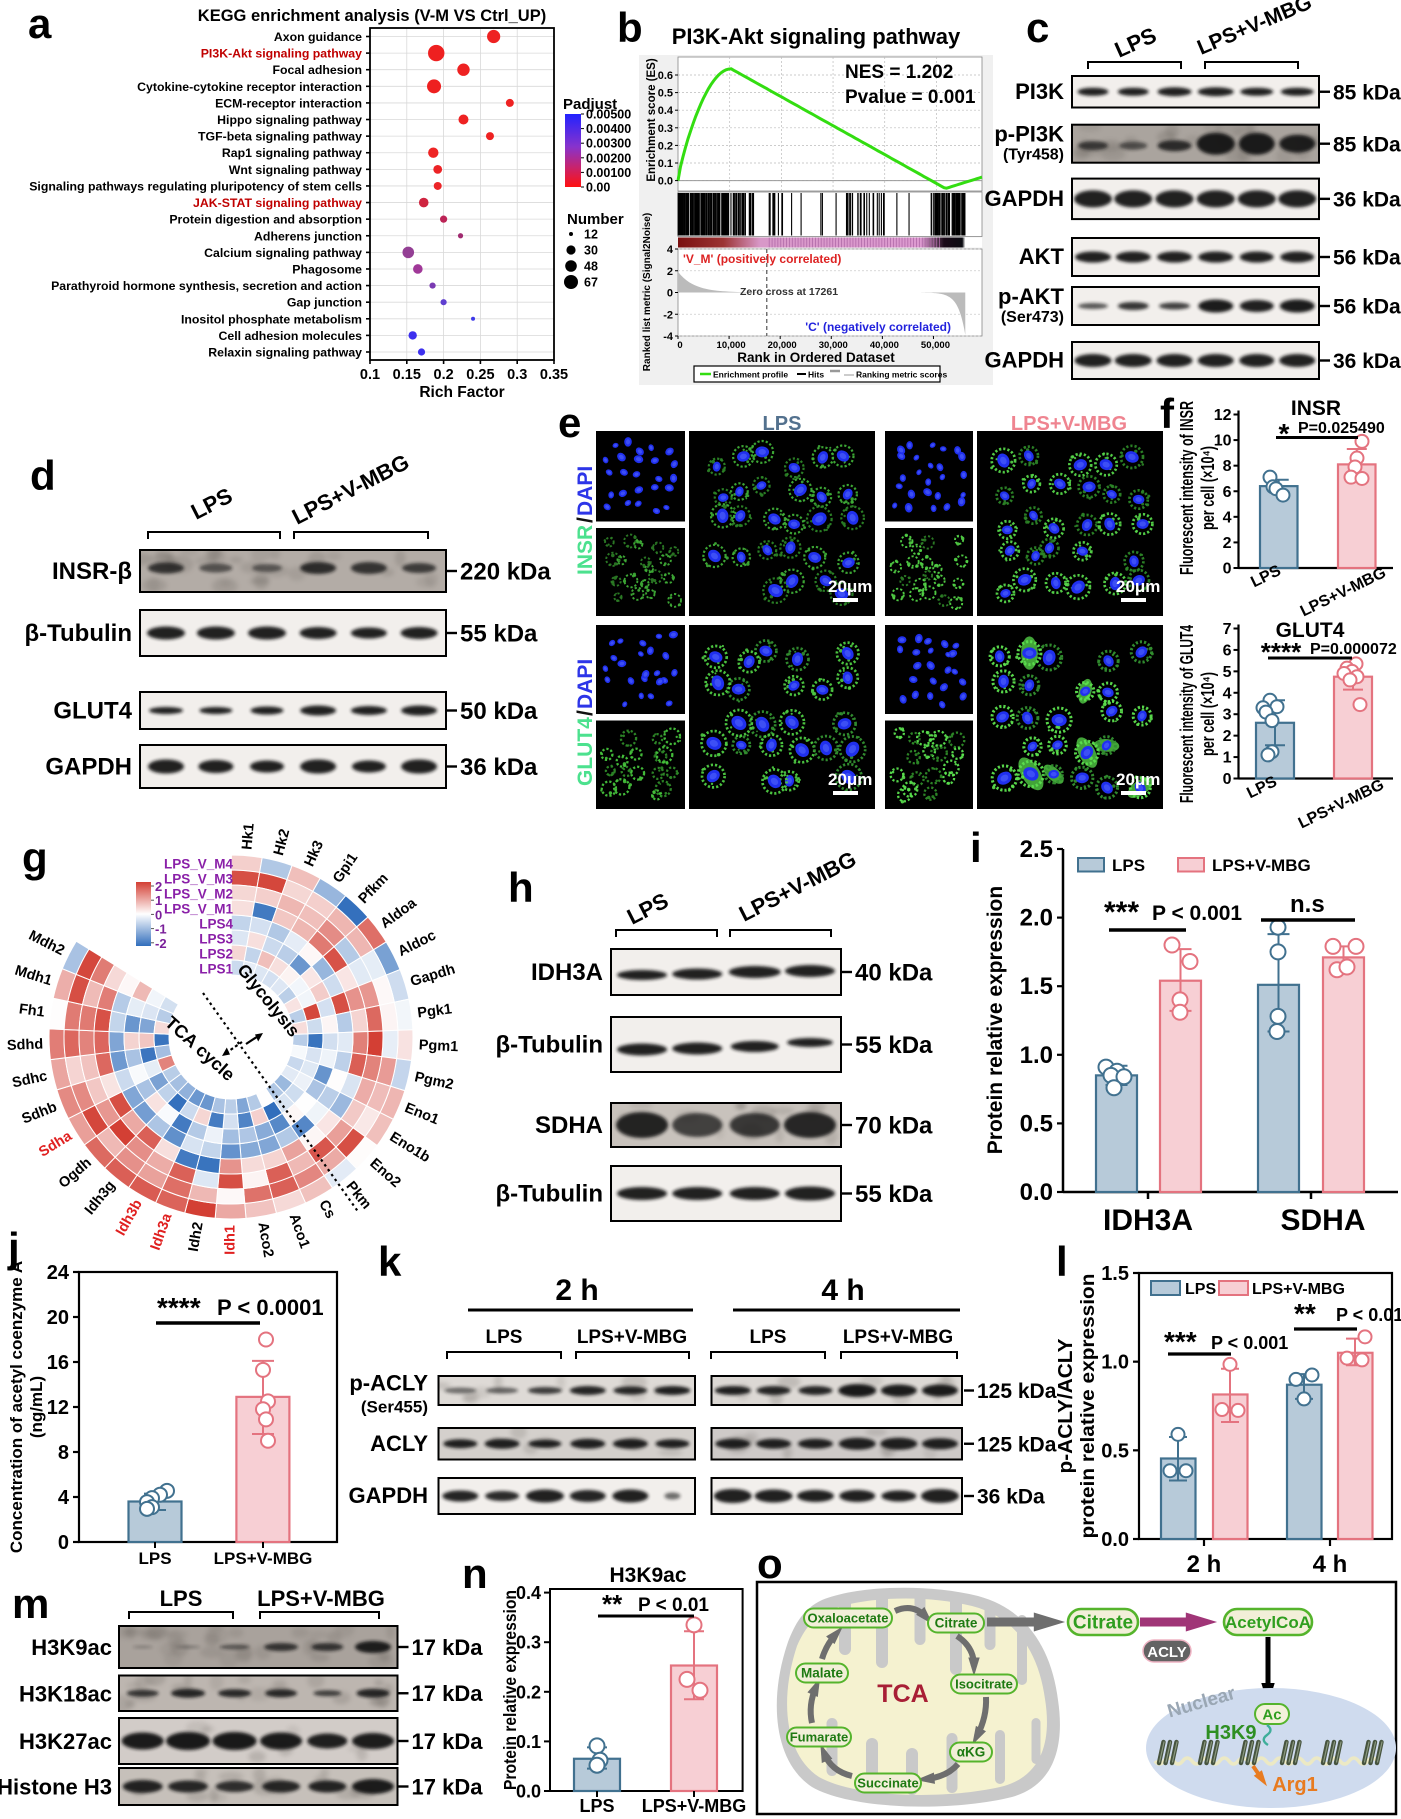  I want to click on svg-text: 125 kDa, so click(1017, 1391).